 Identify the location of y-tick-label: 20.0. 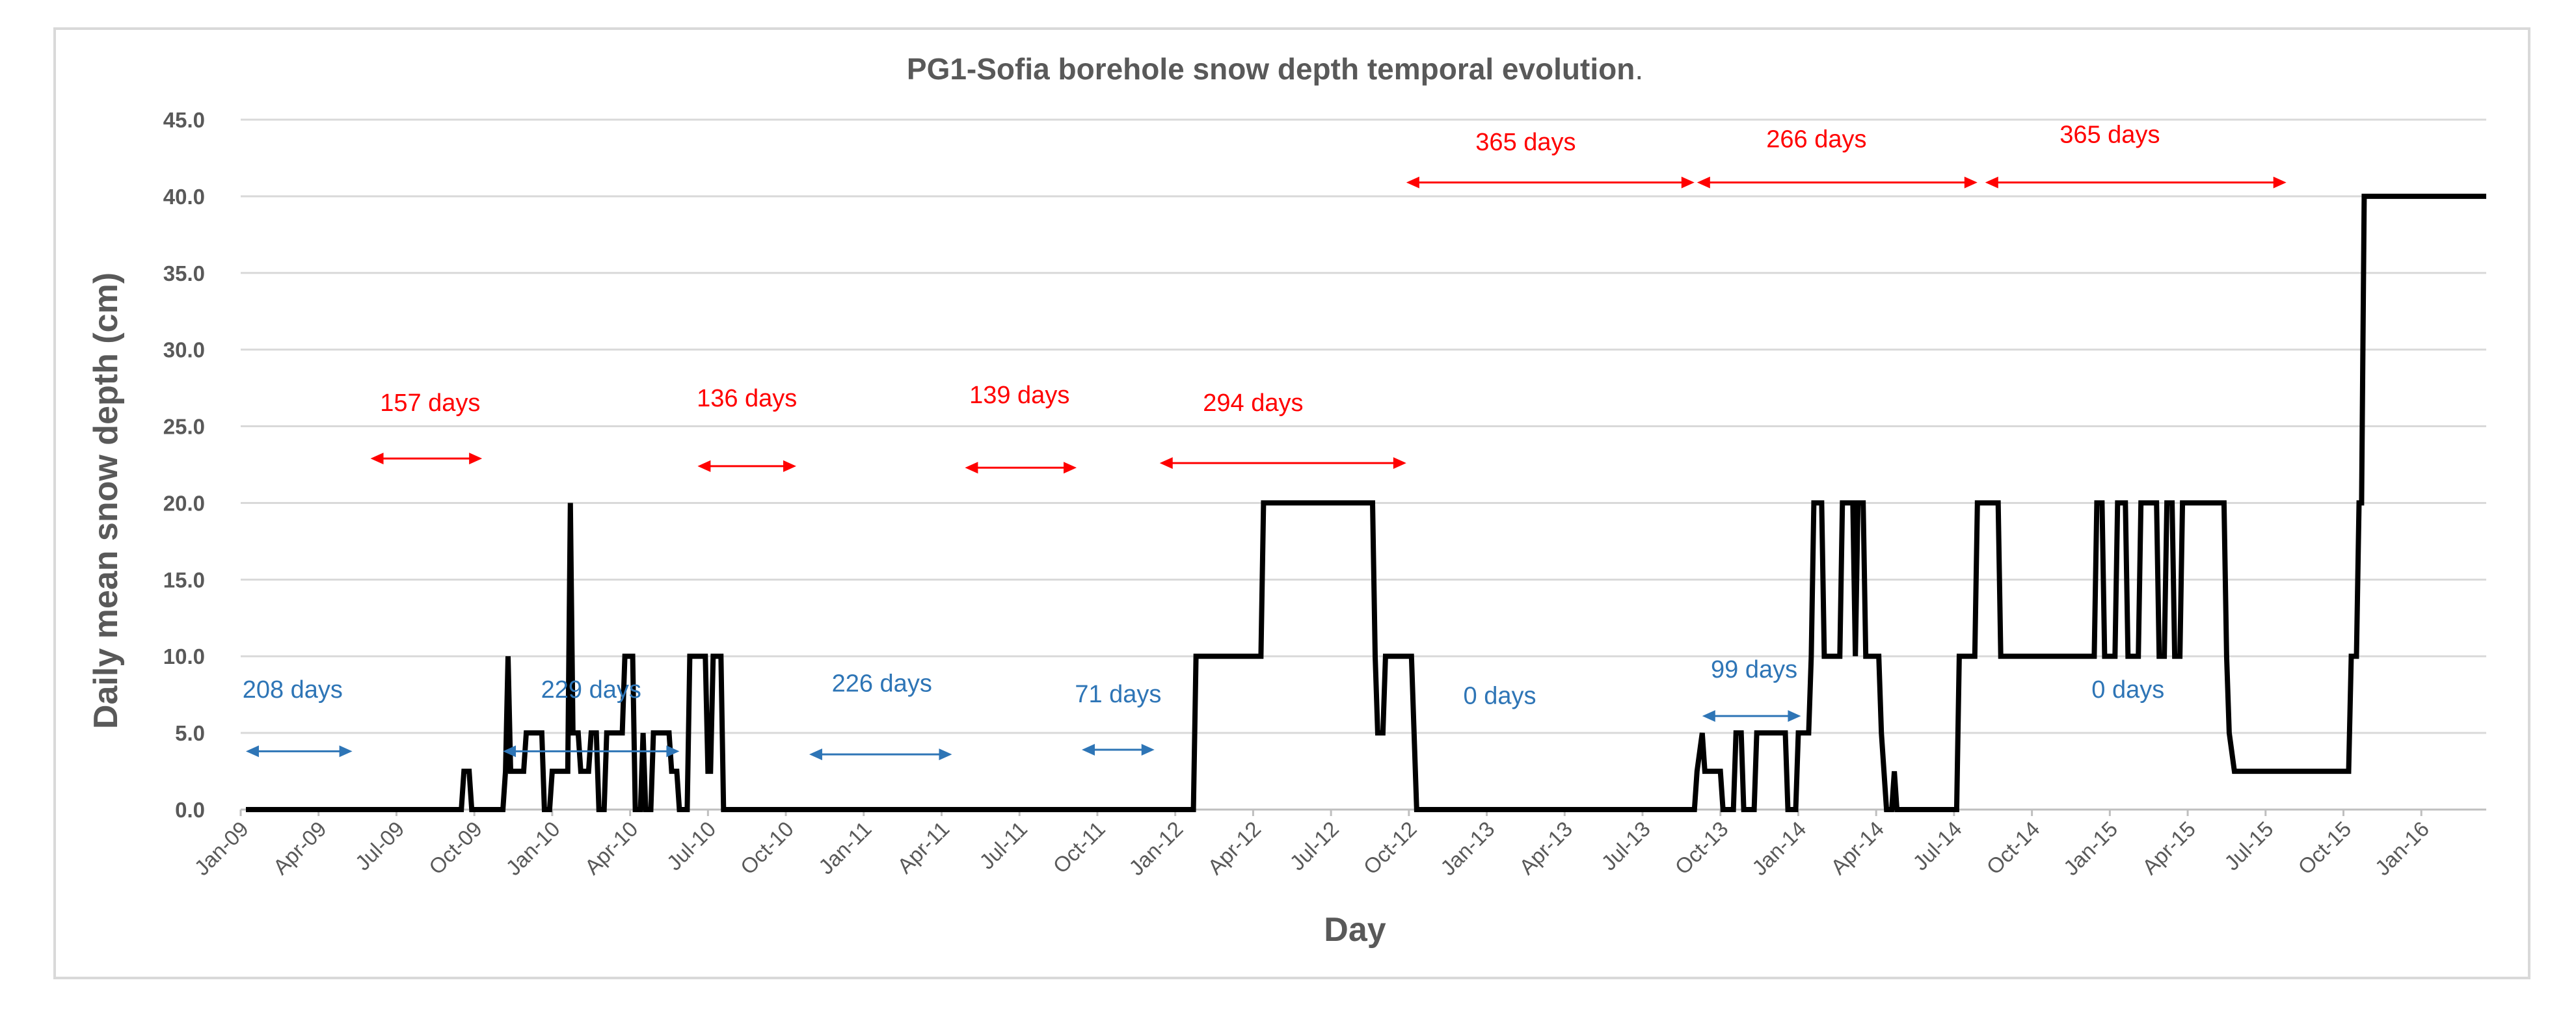
(184, 503).